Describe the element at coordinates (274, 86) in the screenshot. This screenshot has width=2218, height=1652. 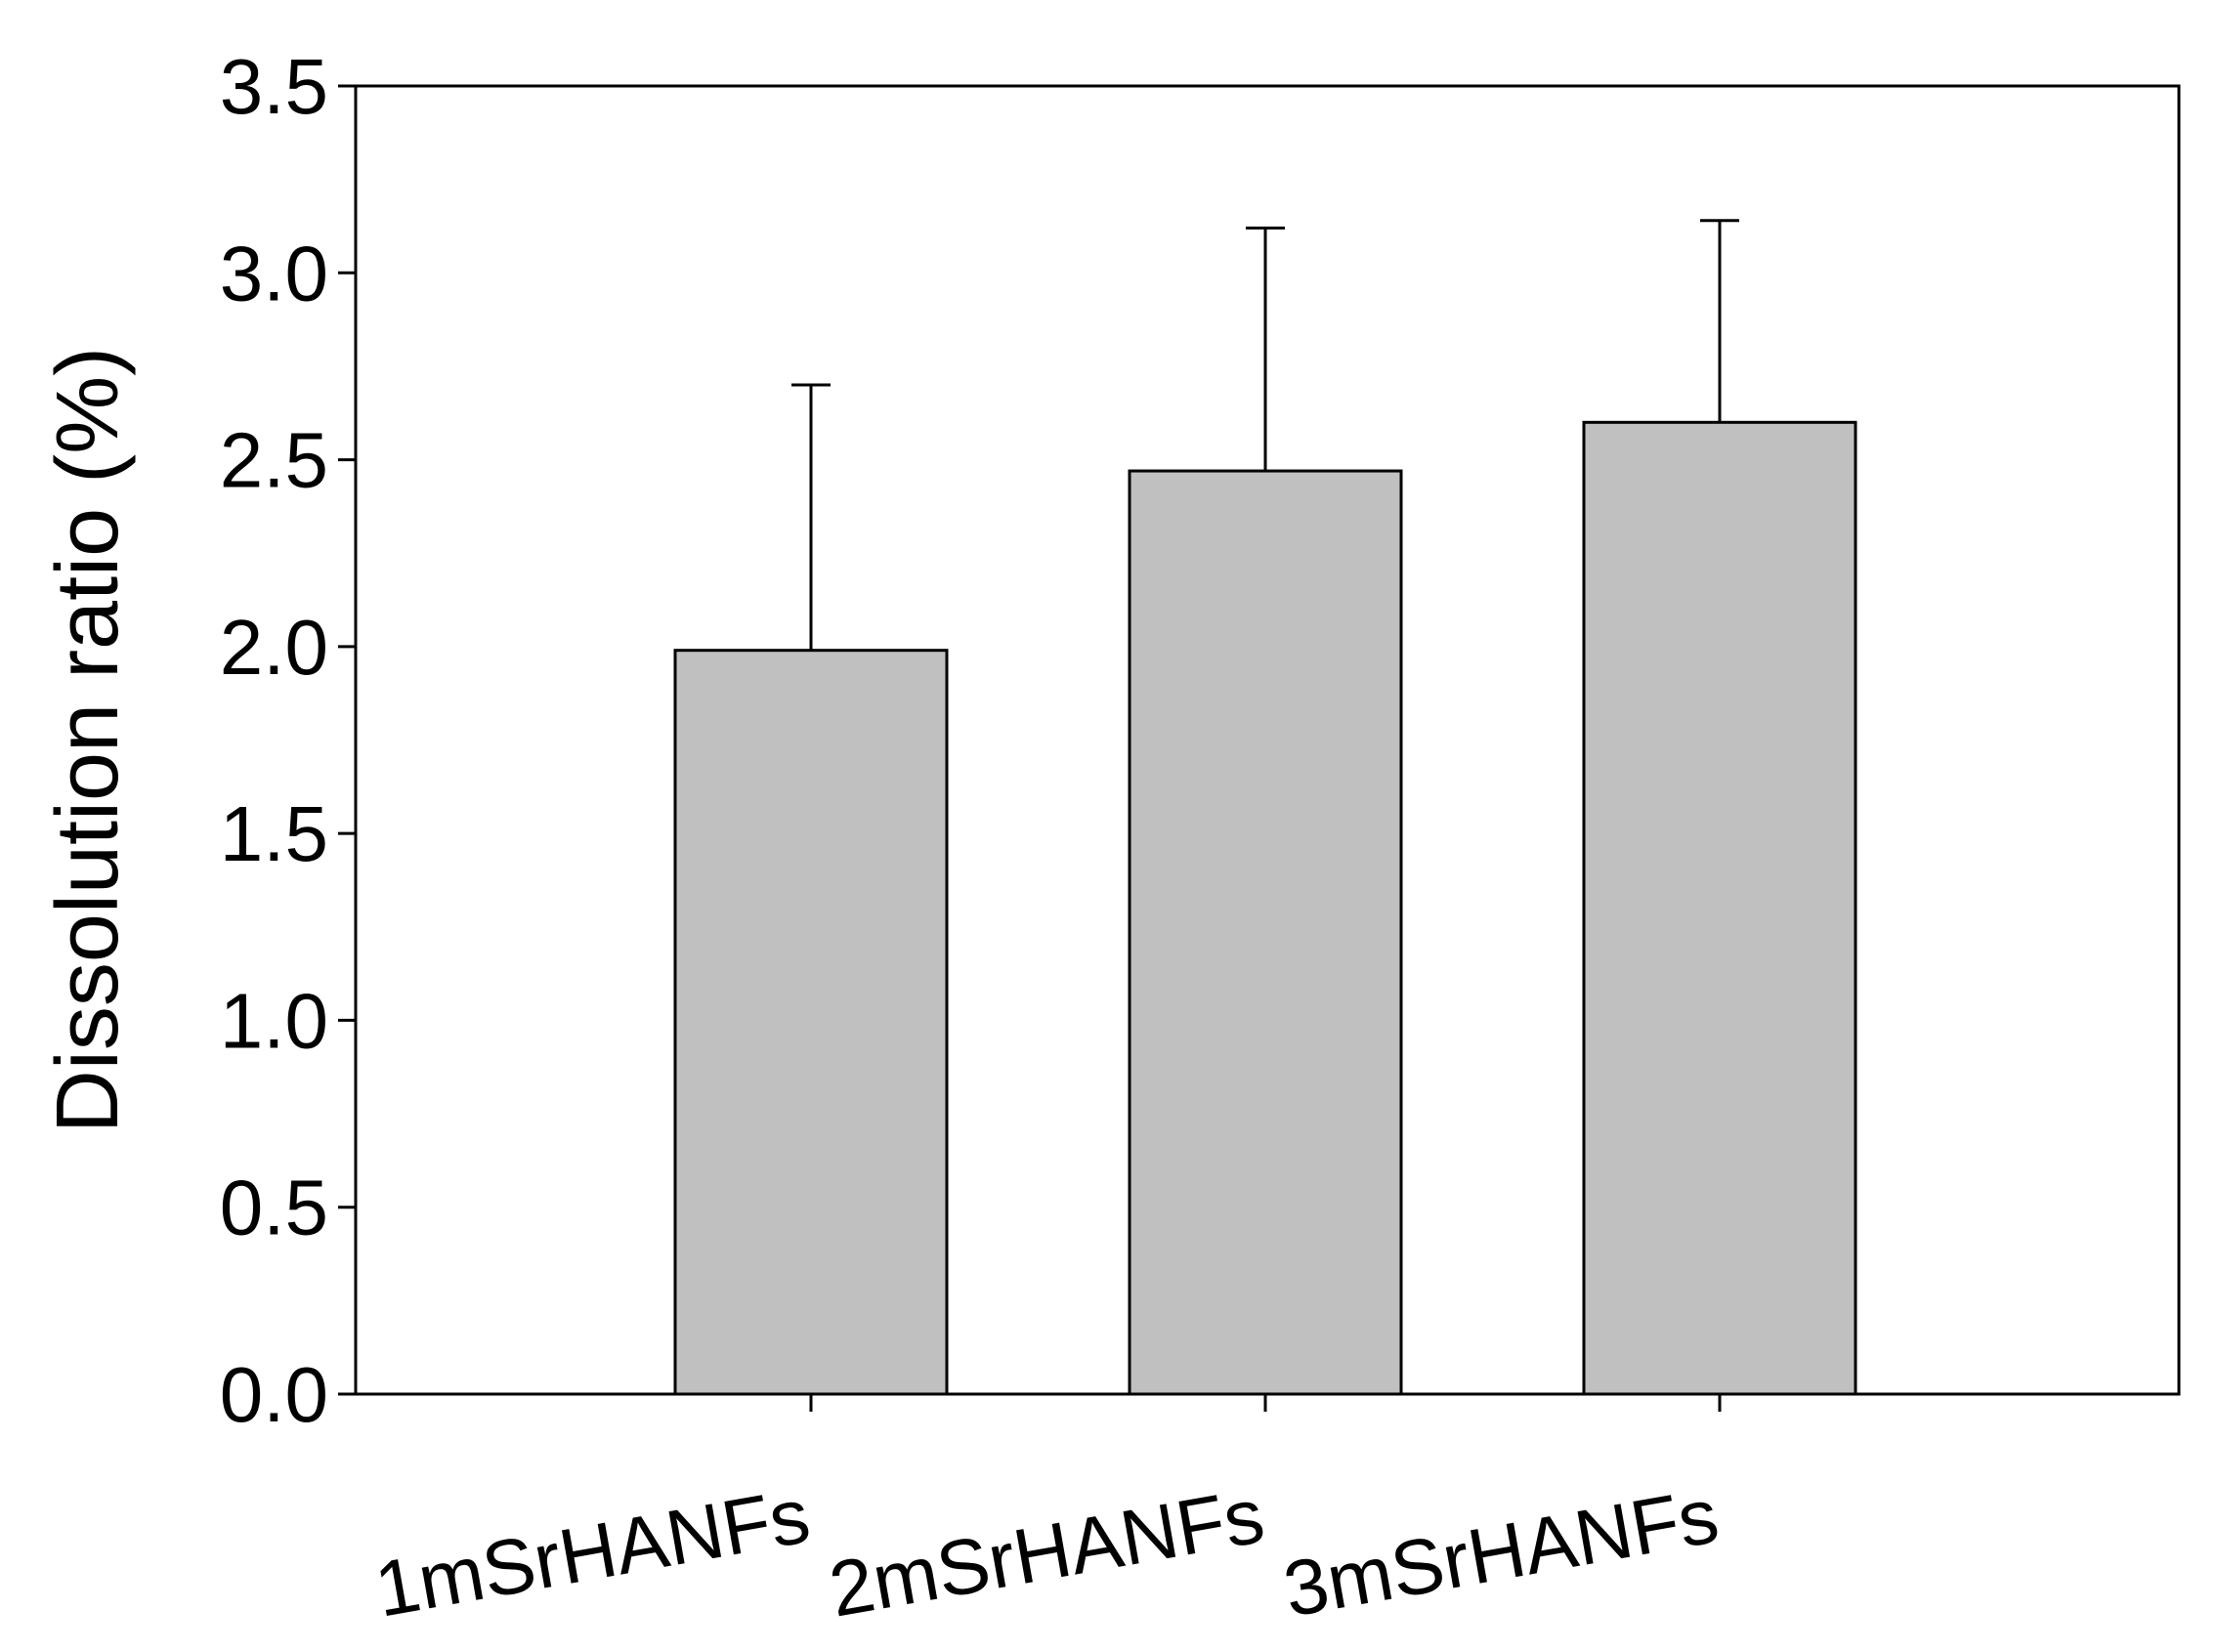
I see `y-tick-label-7: 3.5` at that location.